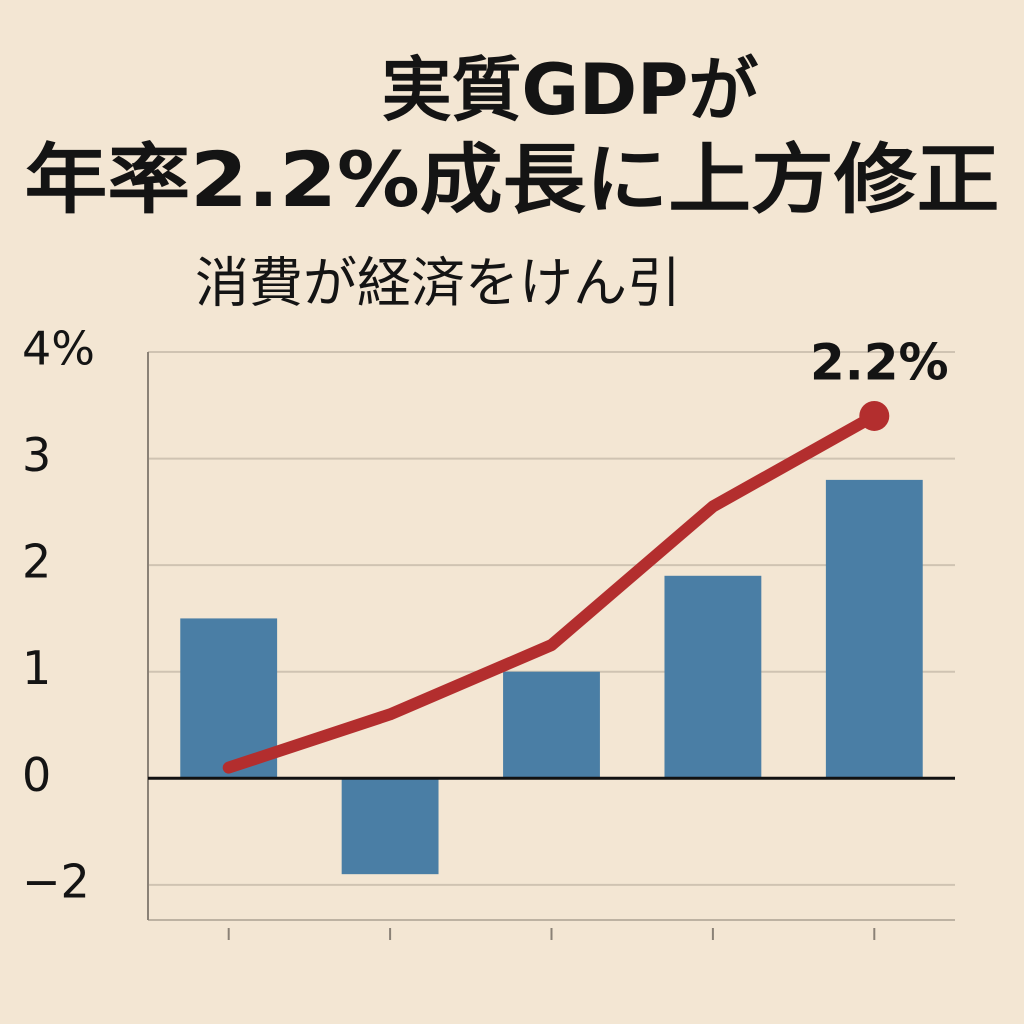 The image size is (1024, 1024). Describe the element at coordinates (36, 562) in the screenshot. I see `y-tick-label: 2` at that location.